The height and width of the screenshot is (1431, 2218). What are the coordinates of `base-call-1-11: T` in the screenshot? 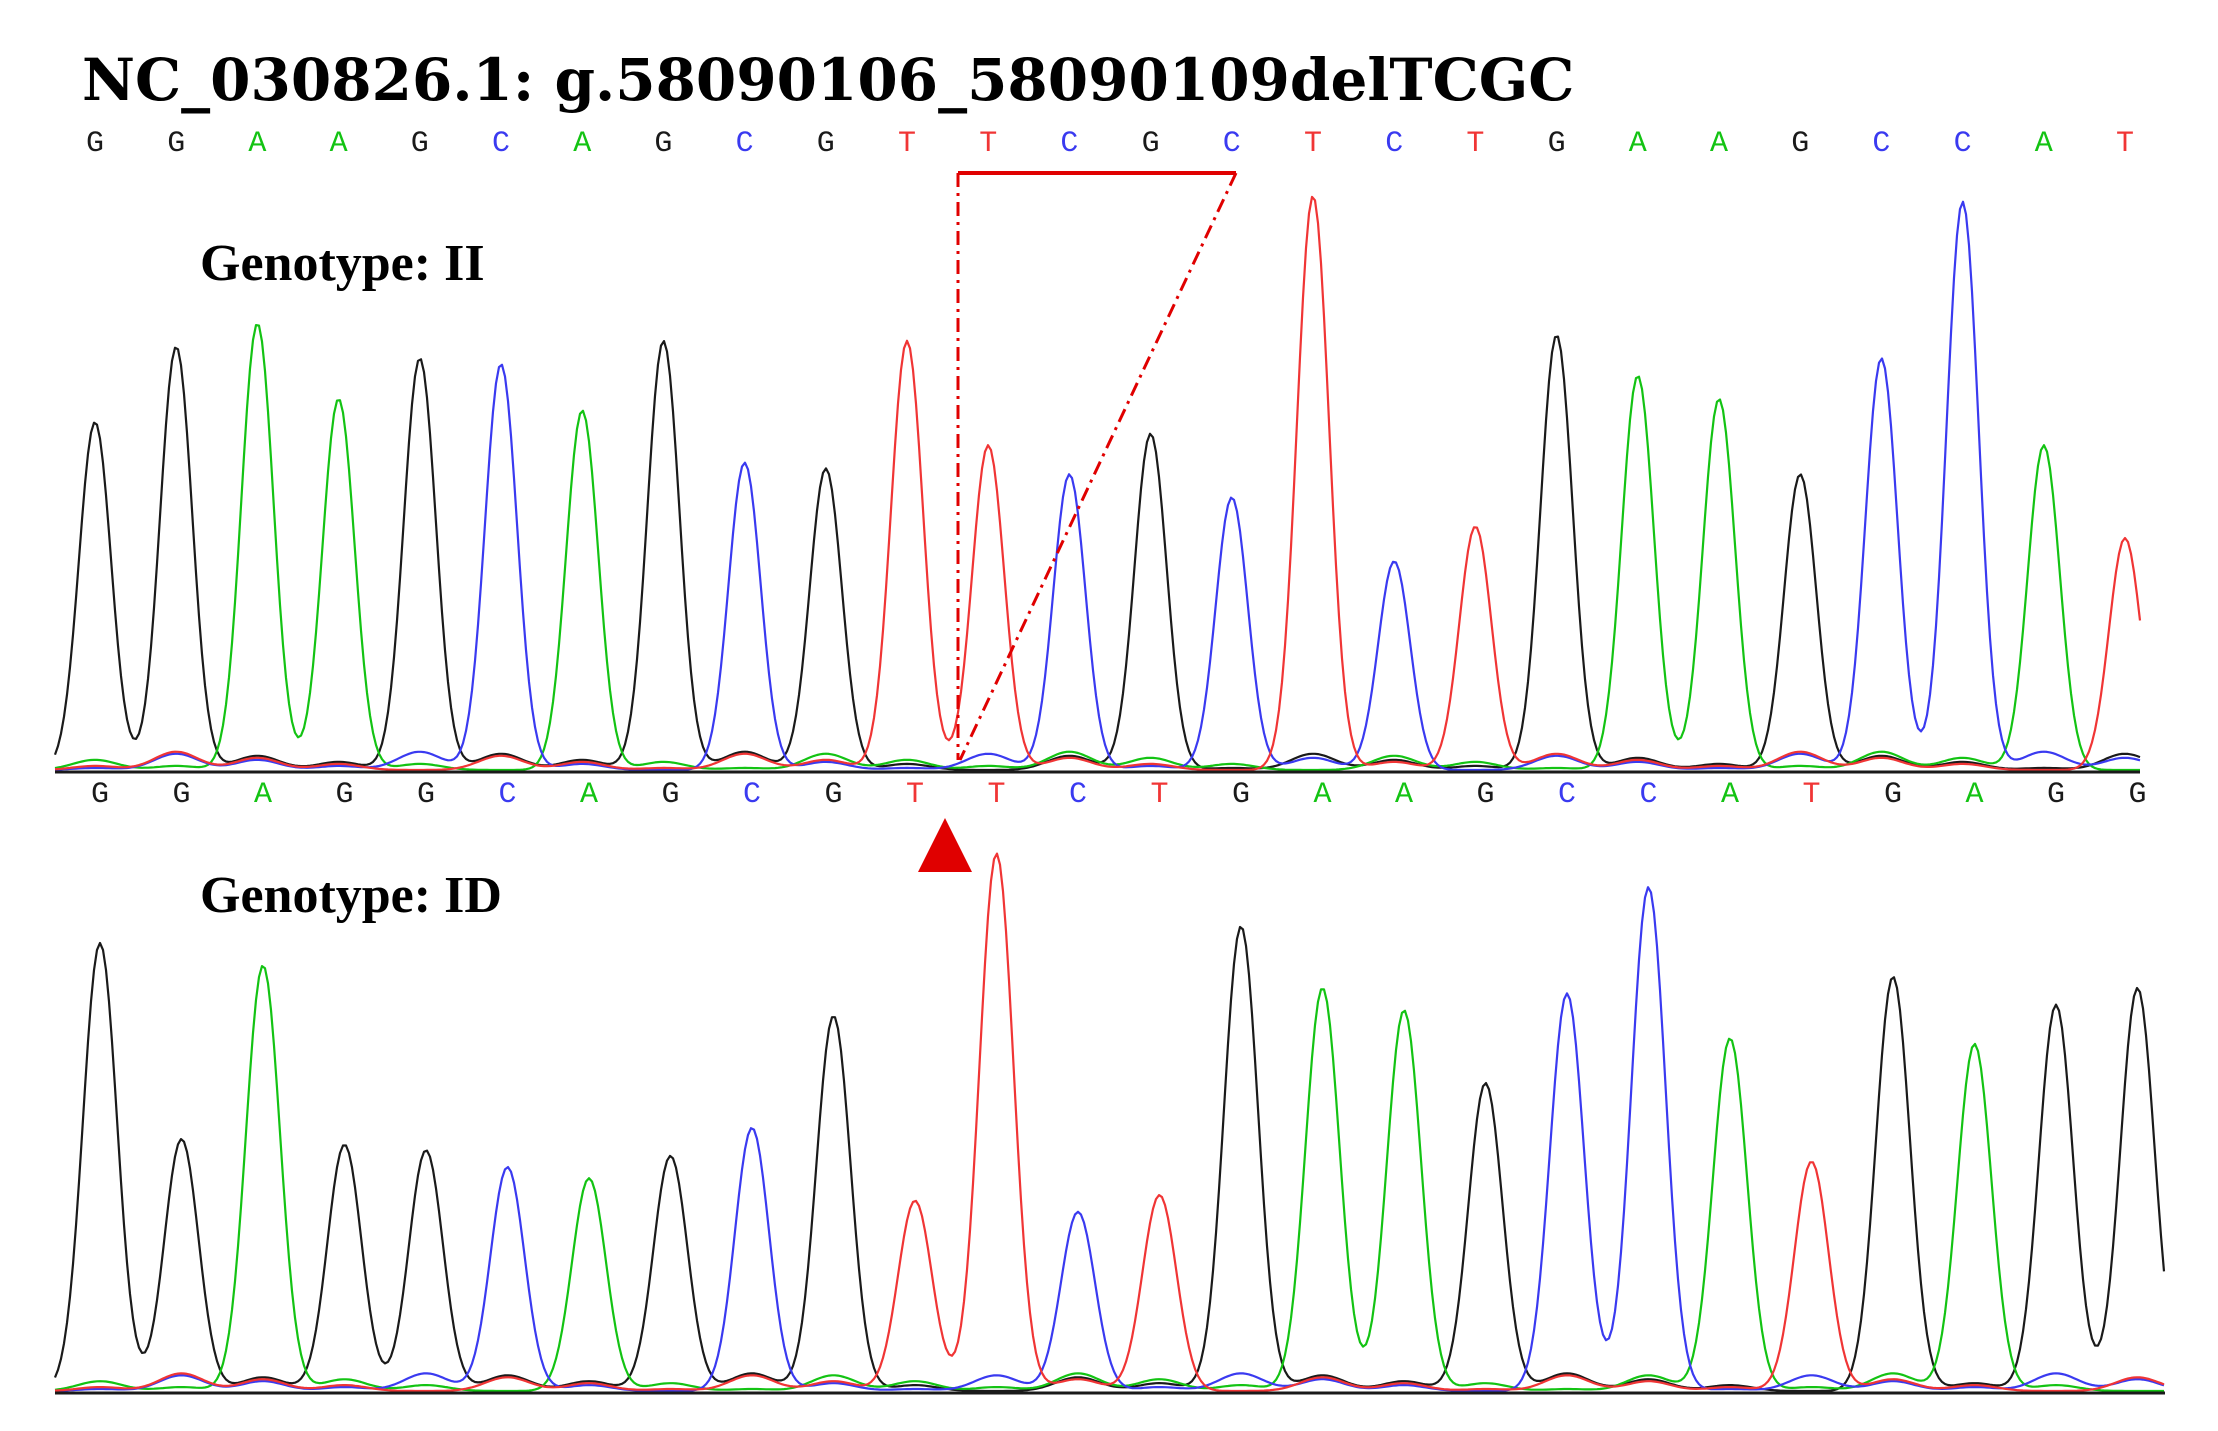 It's located at (907, 144).